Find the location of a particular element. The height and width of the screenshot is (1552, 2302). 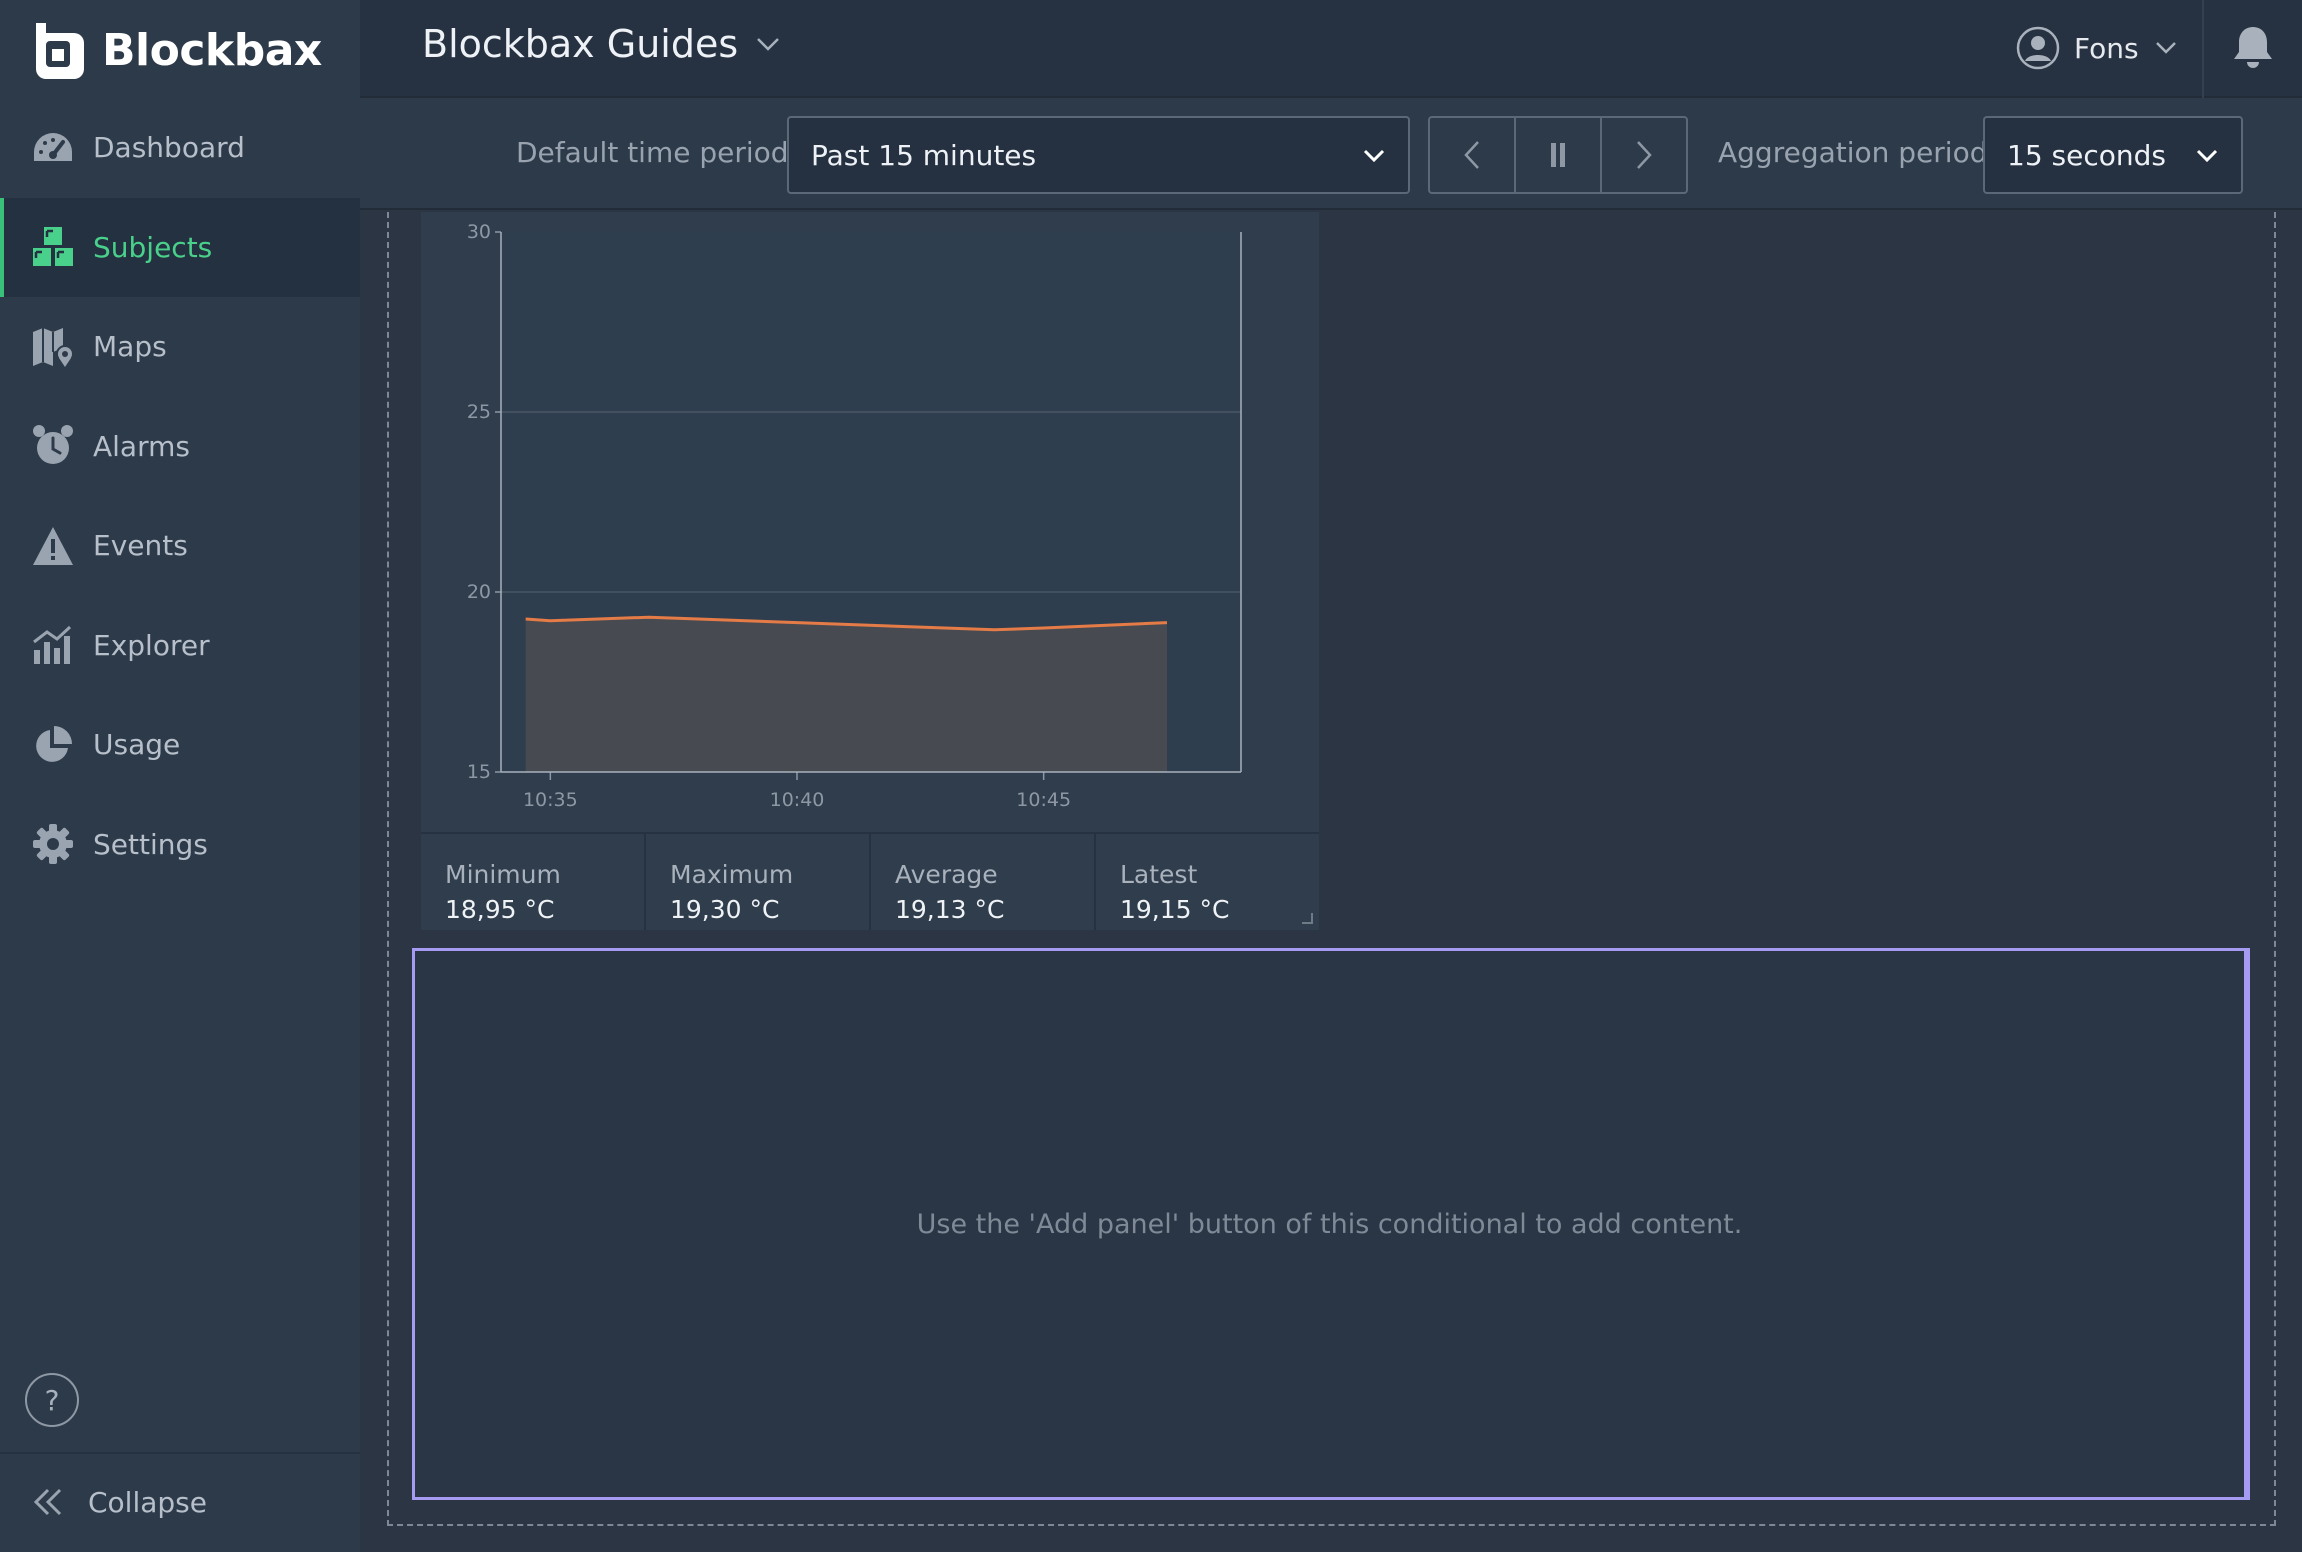

aggregation-value: 15 seconds is located at coordinates (2086, 155).